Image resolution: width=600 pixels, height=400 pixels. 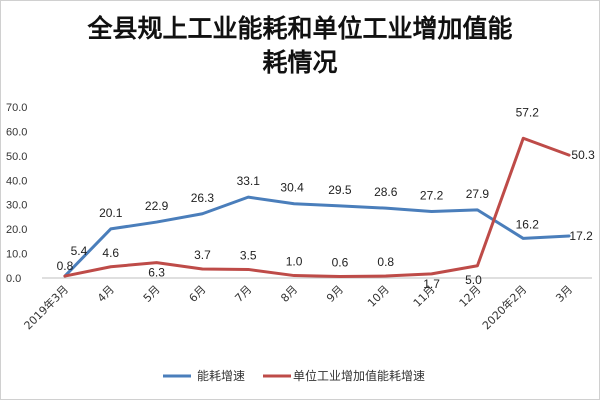 I want to click on data-label: 28.6, so click(x=386, y=192).